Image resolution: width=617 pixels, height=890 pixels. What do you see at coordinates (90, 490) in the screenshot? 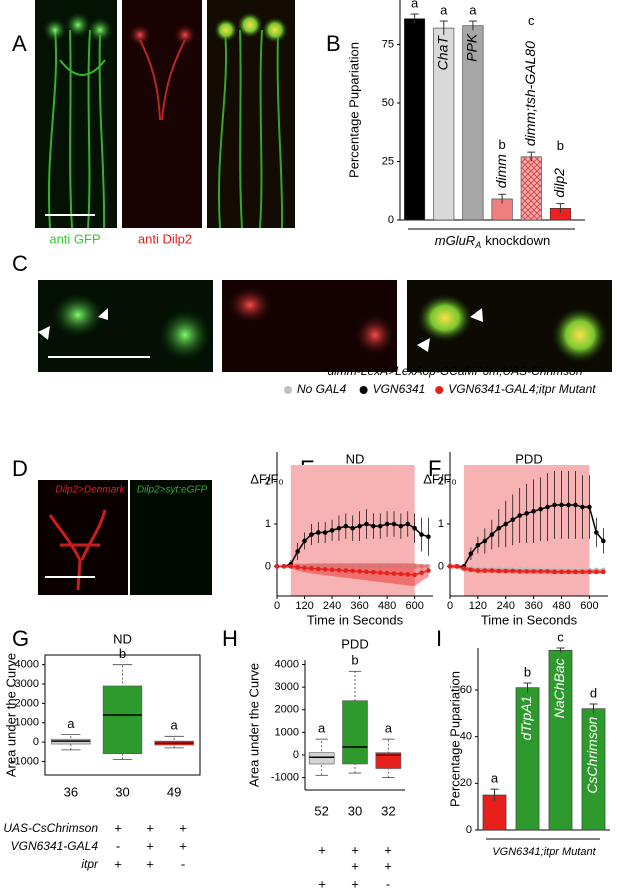
I see `image-caption: Dilp2>Denmark` at bounding box center [90, 490].